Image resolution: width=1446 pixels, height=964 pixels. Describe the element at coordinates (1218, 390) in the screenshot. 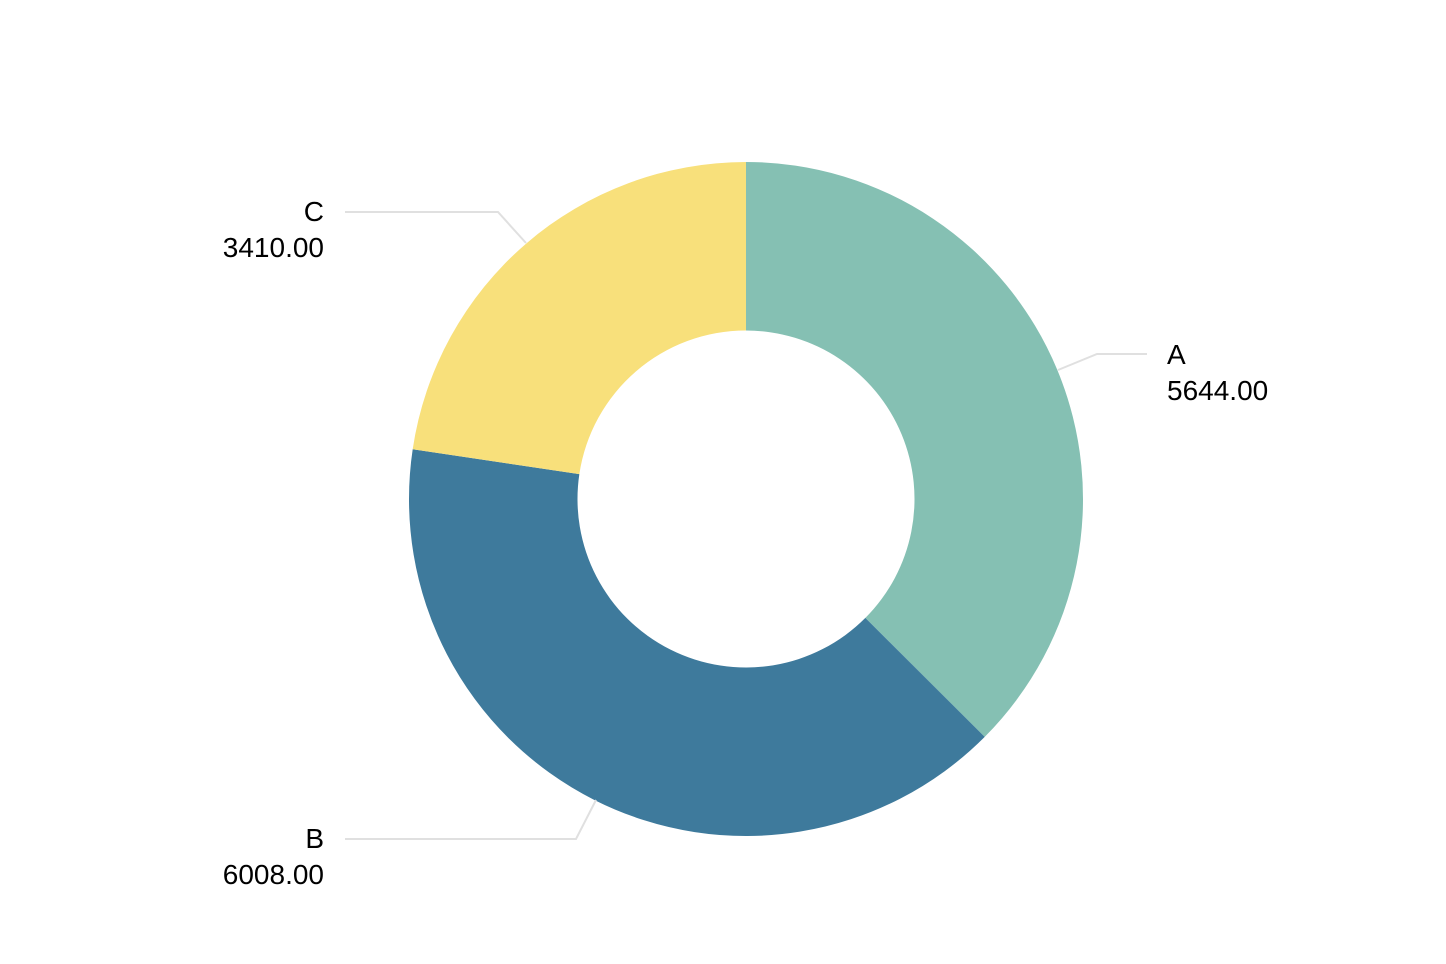

I see `slice-label-a-value: 5644.00` at that location.